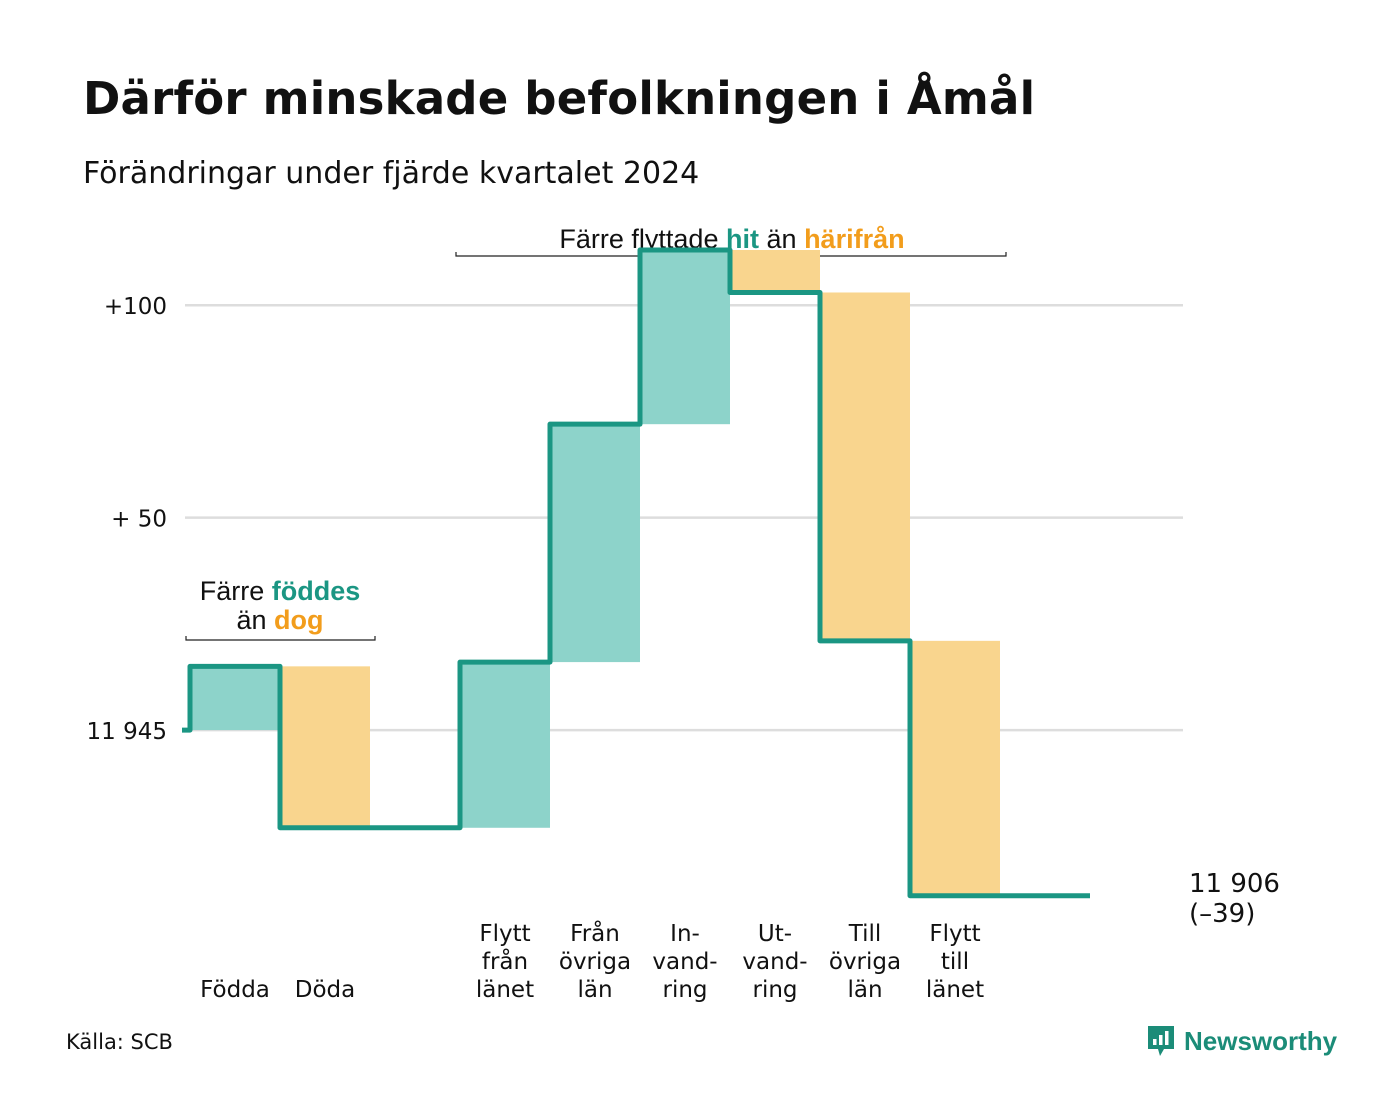  What do you see at coordinates (299, 620) in the screenshot?
I see `births-annotation-away: dog` at bounding box center [299, 620].